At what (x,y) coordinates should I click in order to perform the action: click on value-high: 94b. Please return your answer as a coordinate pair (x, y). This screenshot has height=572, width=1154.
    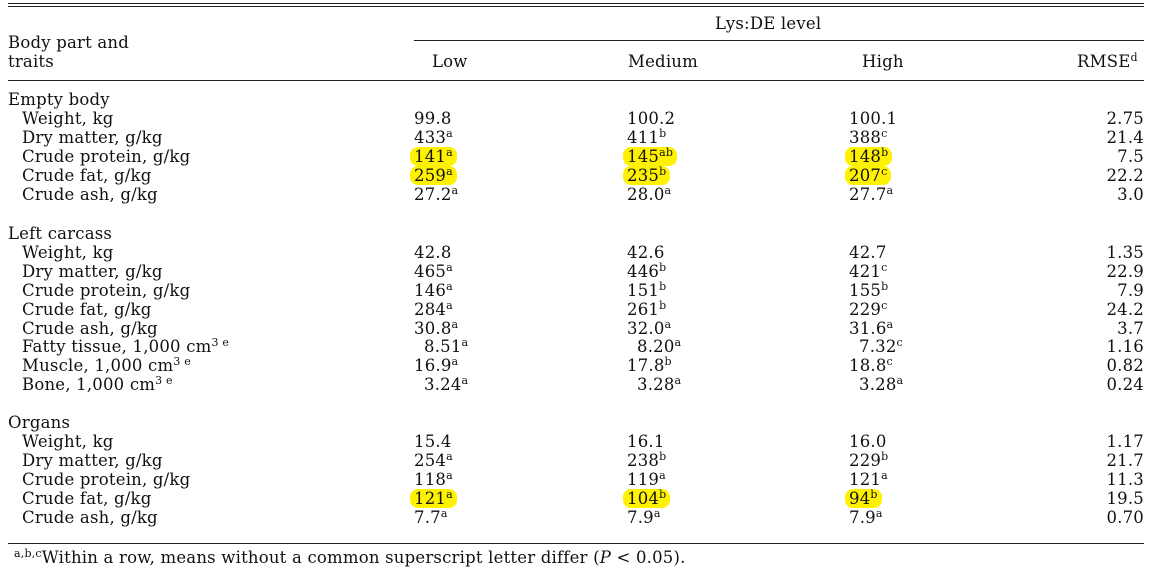
    Looking at the image, I should click on (863, 498).